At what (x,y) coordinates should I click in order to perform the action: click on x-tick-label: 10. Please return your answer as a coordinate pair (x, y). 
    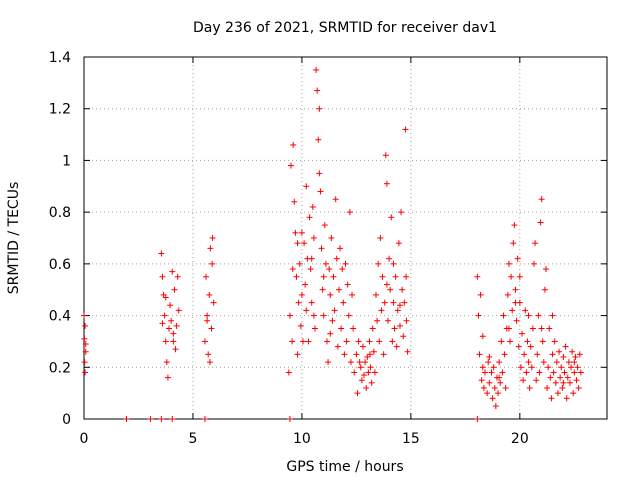
    Looking at the image, I should click on (302, 439).